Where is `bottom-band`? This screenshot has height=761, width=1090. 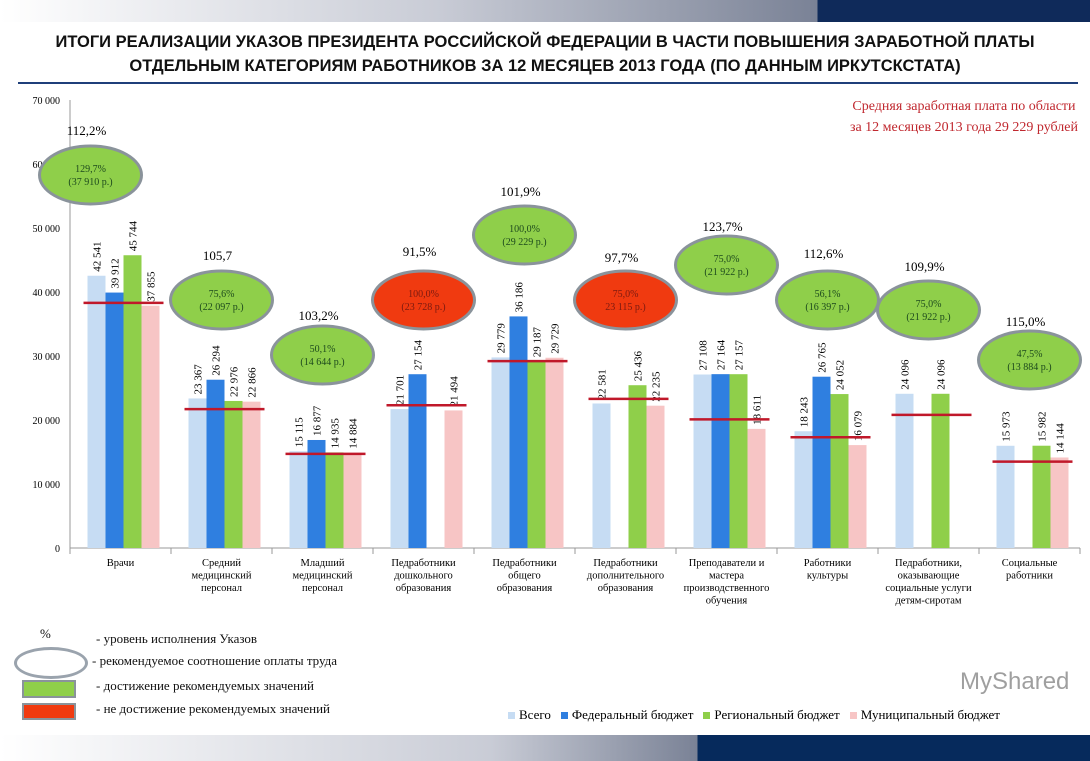
bottom-band is located at coordinates (545, 748).